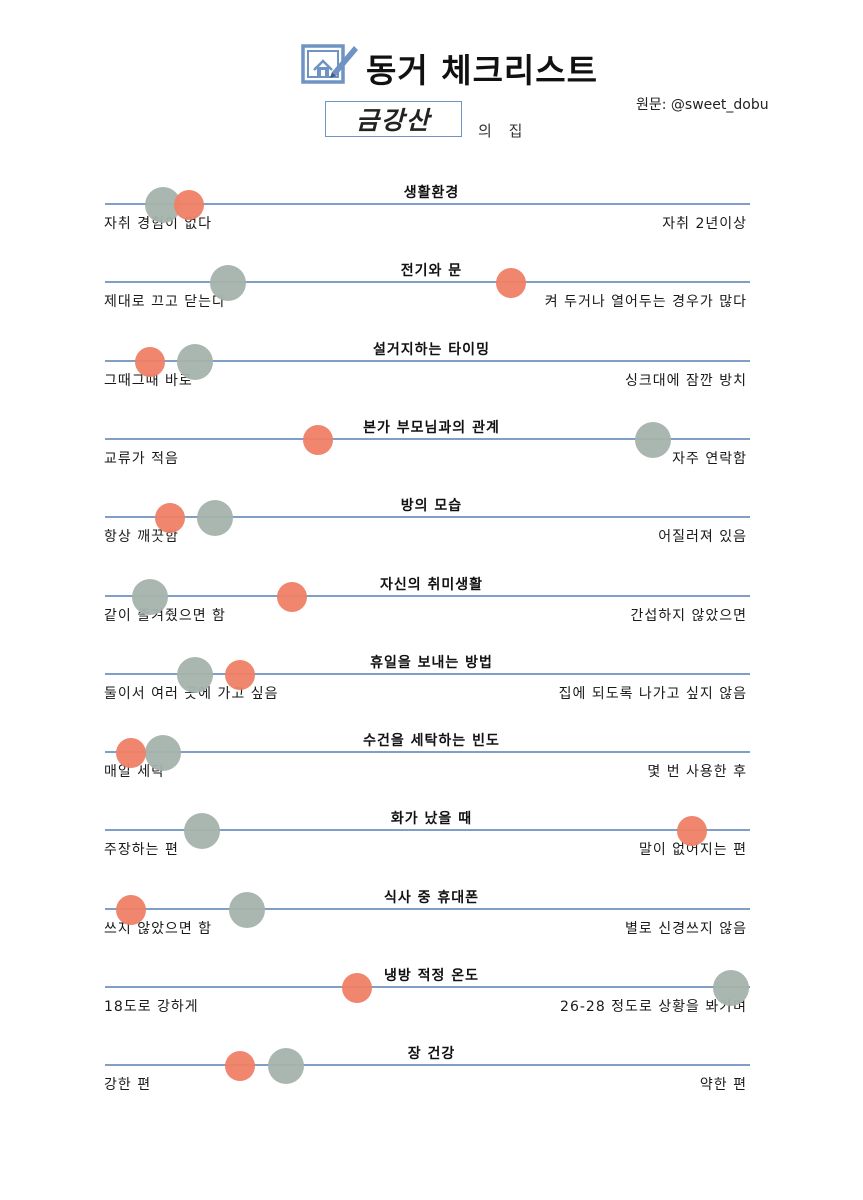 Image resolution: width=863 pixels, height=1200 pixels. What do you see at coordinates (431, 585) in the screenshot?
I see `item-heading: 자신의 취미생활` at bounding box center [431, 585].